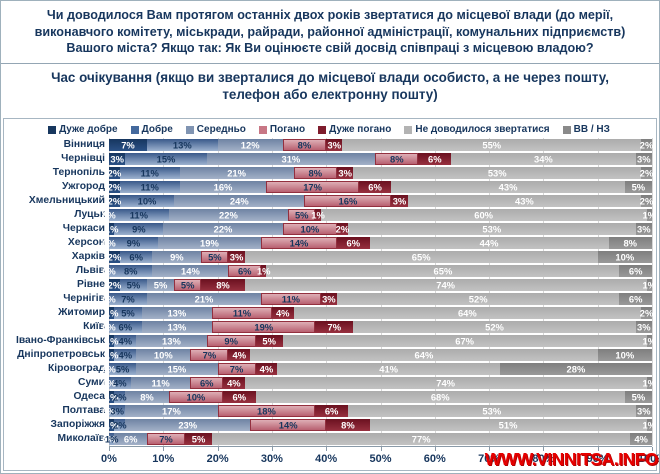  Describe the element at coordinates (440, 397) in the screenshot. I see `segment-value: 68%` at that location.